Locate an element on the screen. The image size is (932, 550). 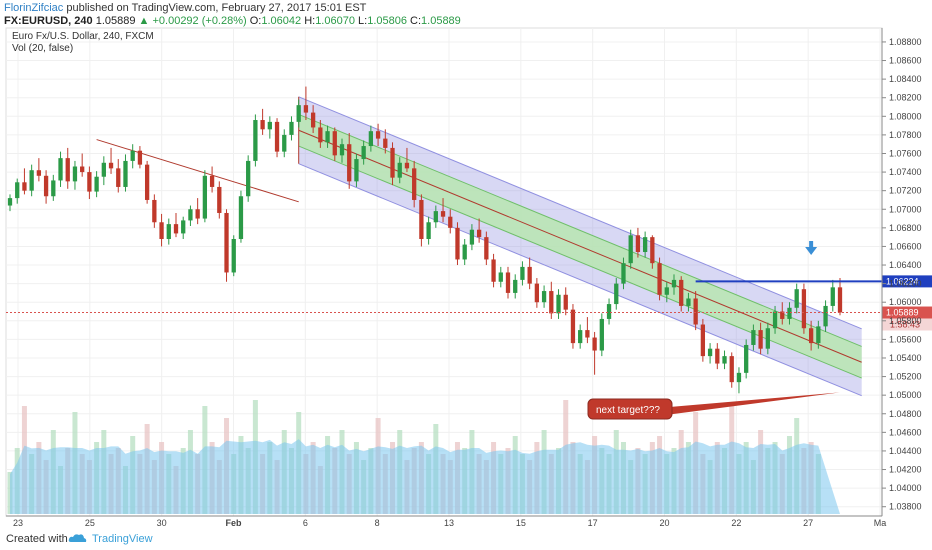
author-name: FlorinZifciac is located at coordinates (34, 8).